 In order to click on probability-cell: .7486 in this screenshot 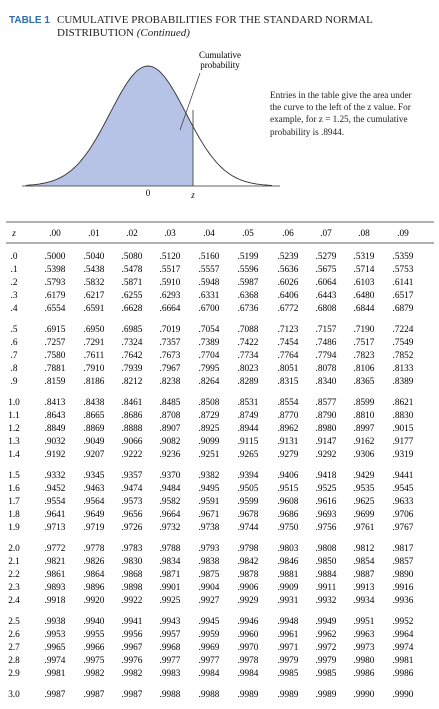, I will do `click(326, 343)`.